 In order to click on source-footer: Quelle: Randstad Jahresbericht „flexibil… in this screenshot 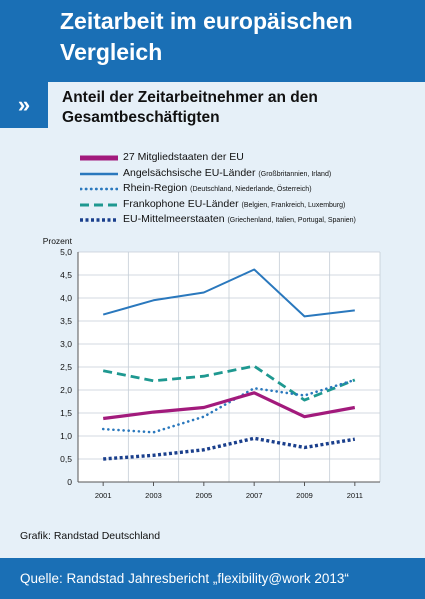, I will do `click(212, 578)`.